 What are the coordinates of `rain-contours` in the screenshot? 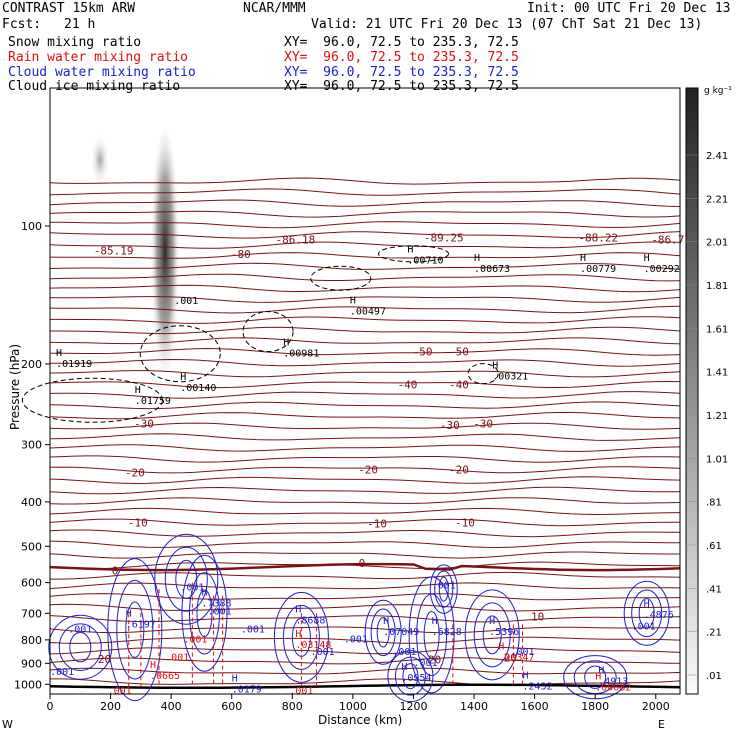 It's located at (325, 634).